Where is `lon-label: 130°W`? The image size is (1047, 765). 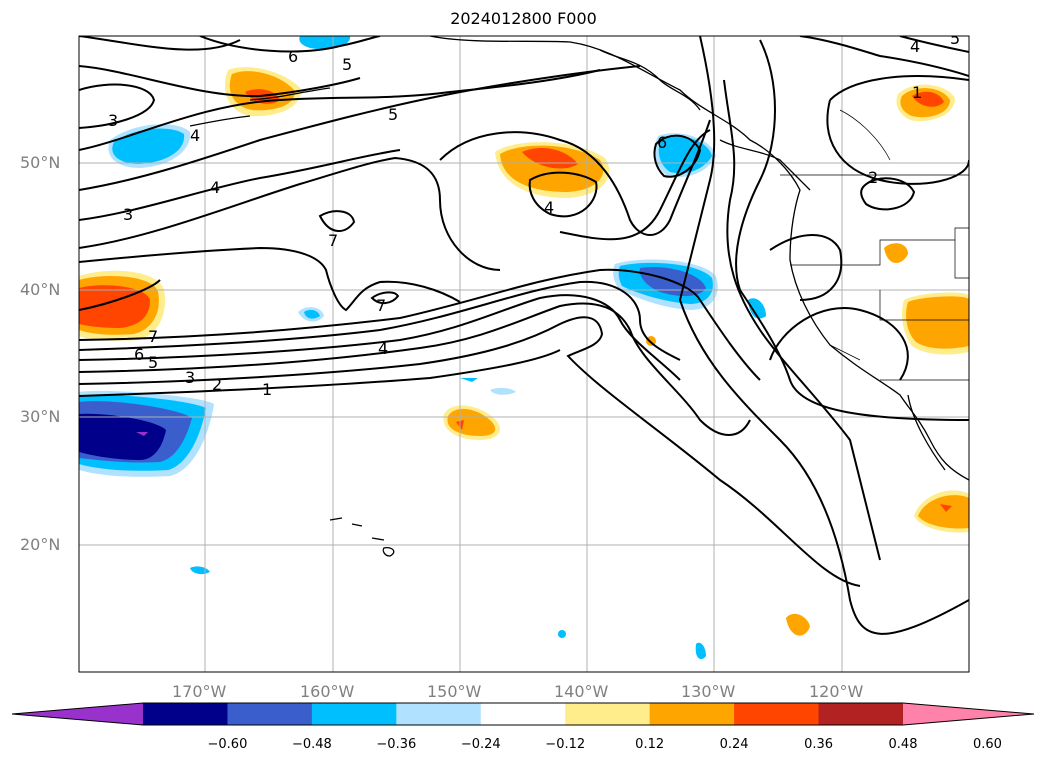 lon-label: 130°W is located at coordinates (708, 691).